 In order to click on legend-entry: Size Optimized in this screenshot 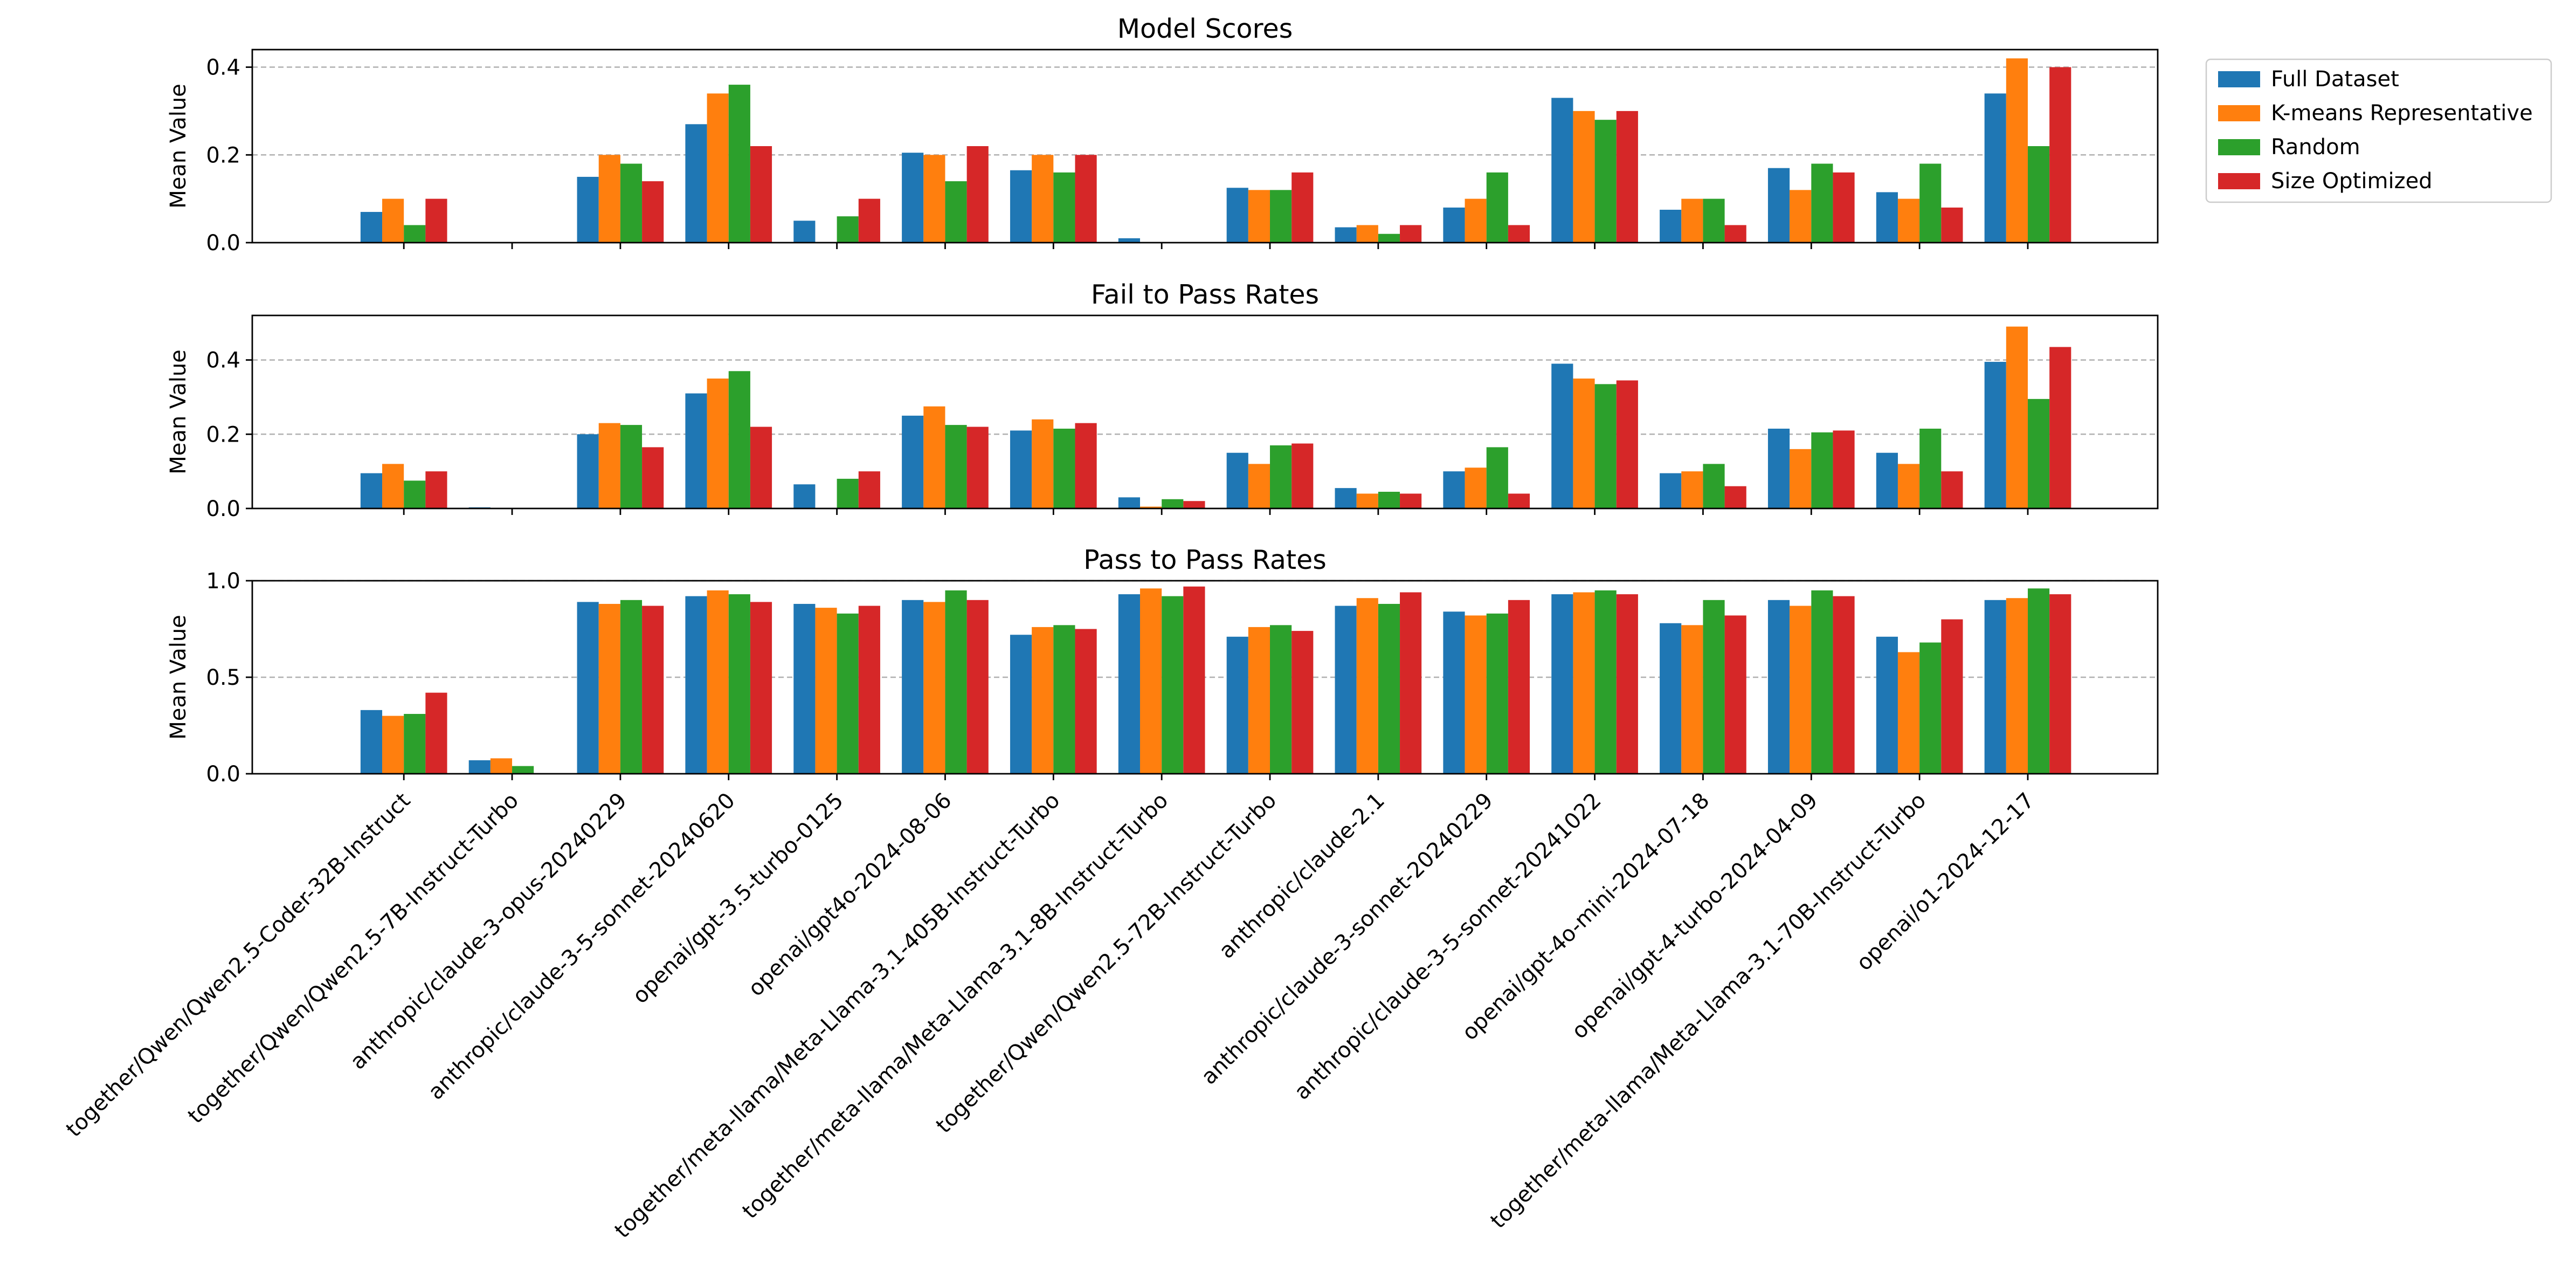, I will do `click(2352, 181)`.